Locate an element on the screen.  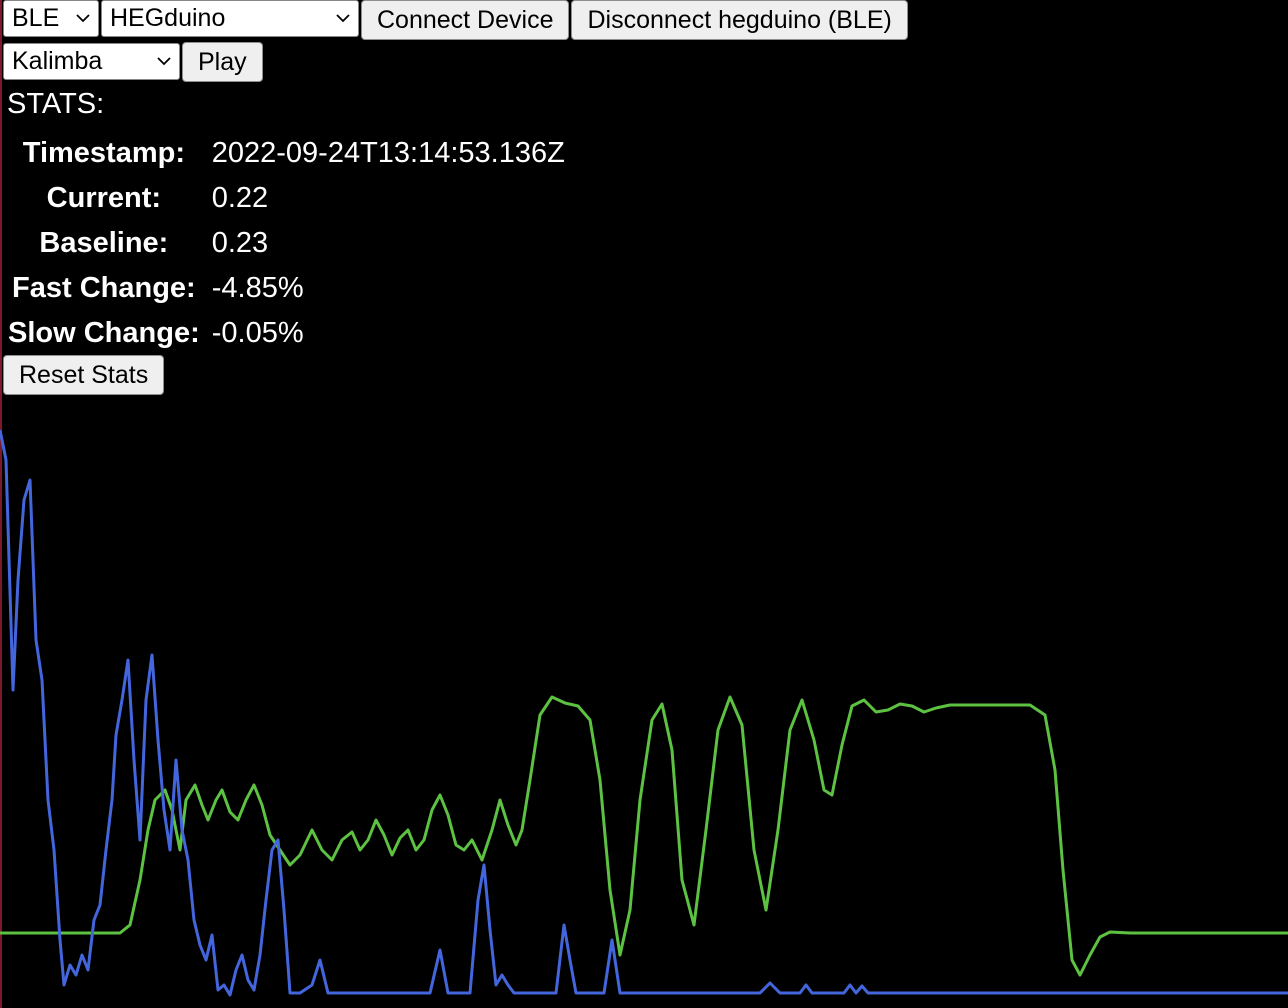
stats-row-timestamp: Timestamp: 2022-09-24T13:14:53.136Z is located at coordinates (286, 153).